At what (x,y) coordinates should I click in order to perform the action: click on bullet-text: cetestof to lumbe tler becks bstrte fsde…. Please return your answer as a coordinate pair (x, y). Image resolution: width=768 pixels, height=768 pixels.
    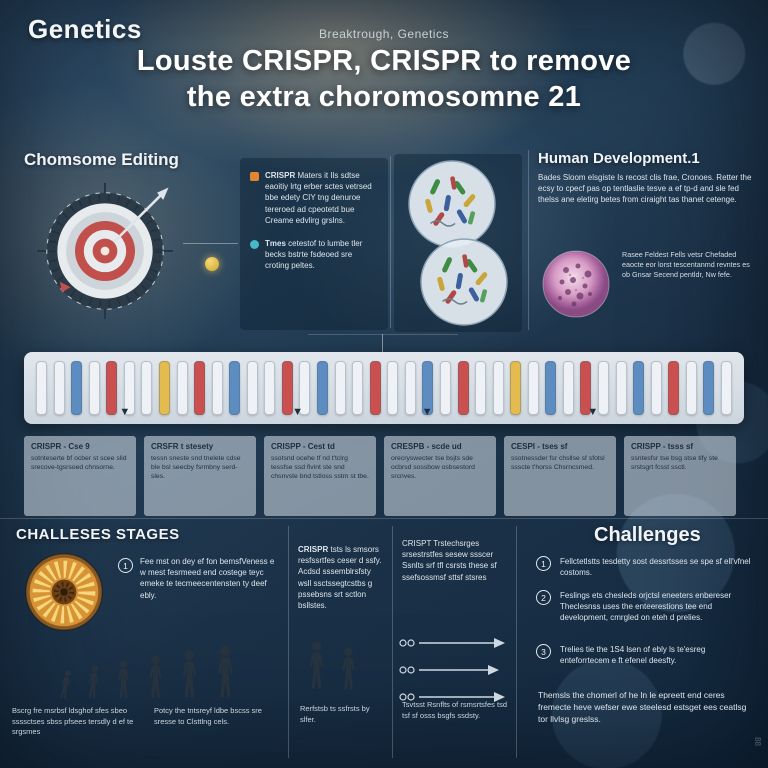
    Looking at the image, I should click on (314, 254).